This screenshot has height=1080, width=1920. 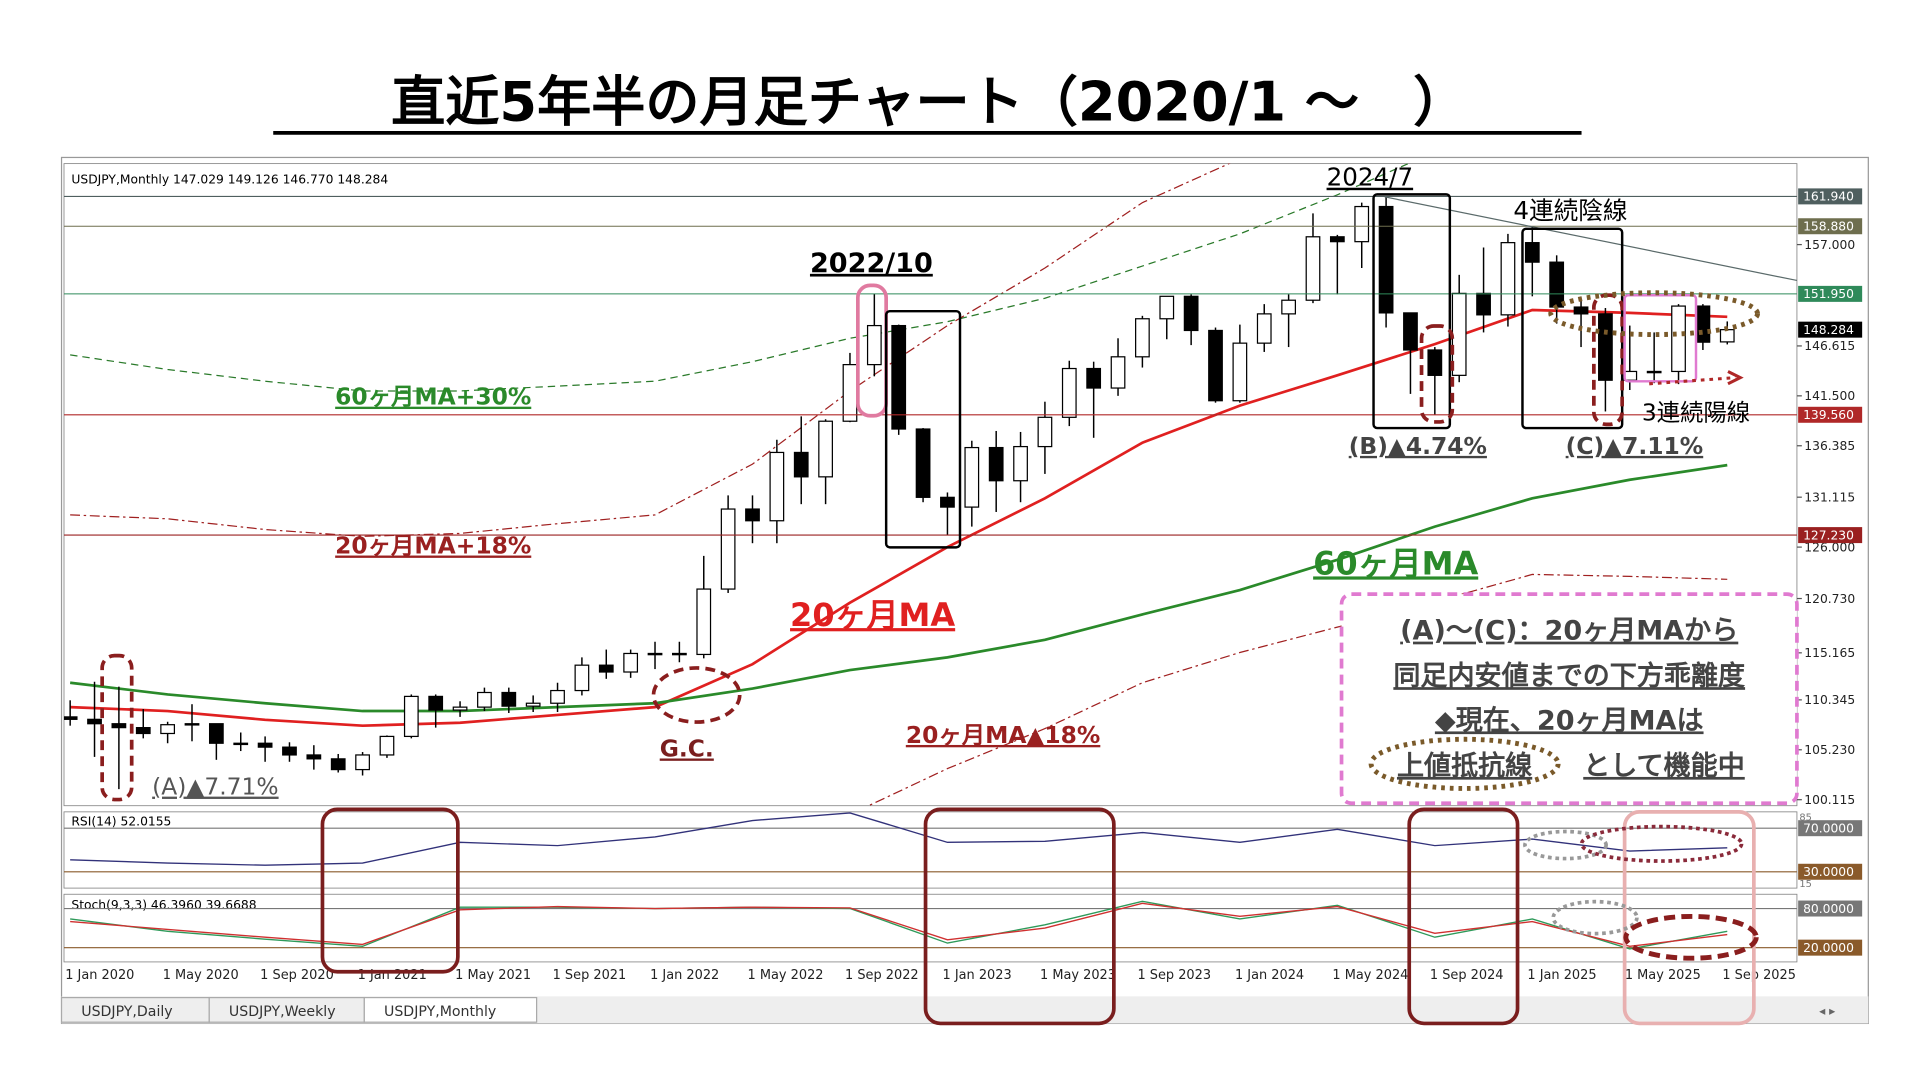 I want to click on x-tick-label: 1 May 2023, so click(x=1078, y=975).